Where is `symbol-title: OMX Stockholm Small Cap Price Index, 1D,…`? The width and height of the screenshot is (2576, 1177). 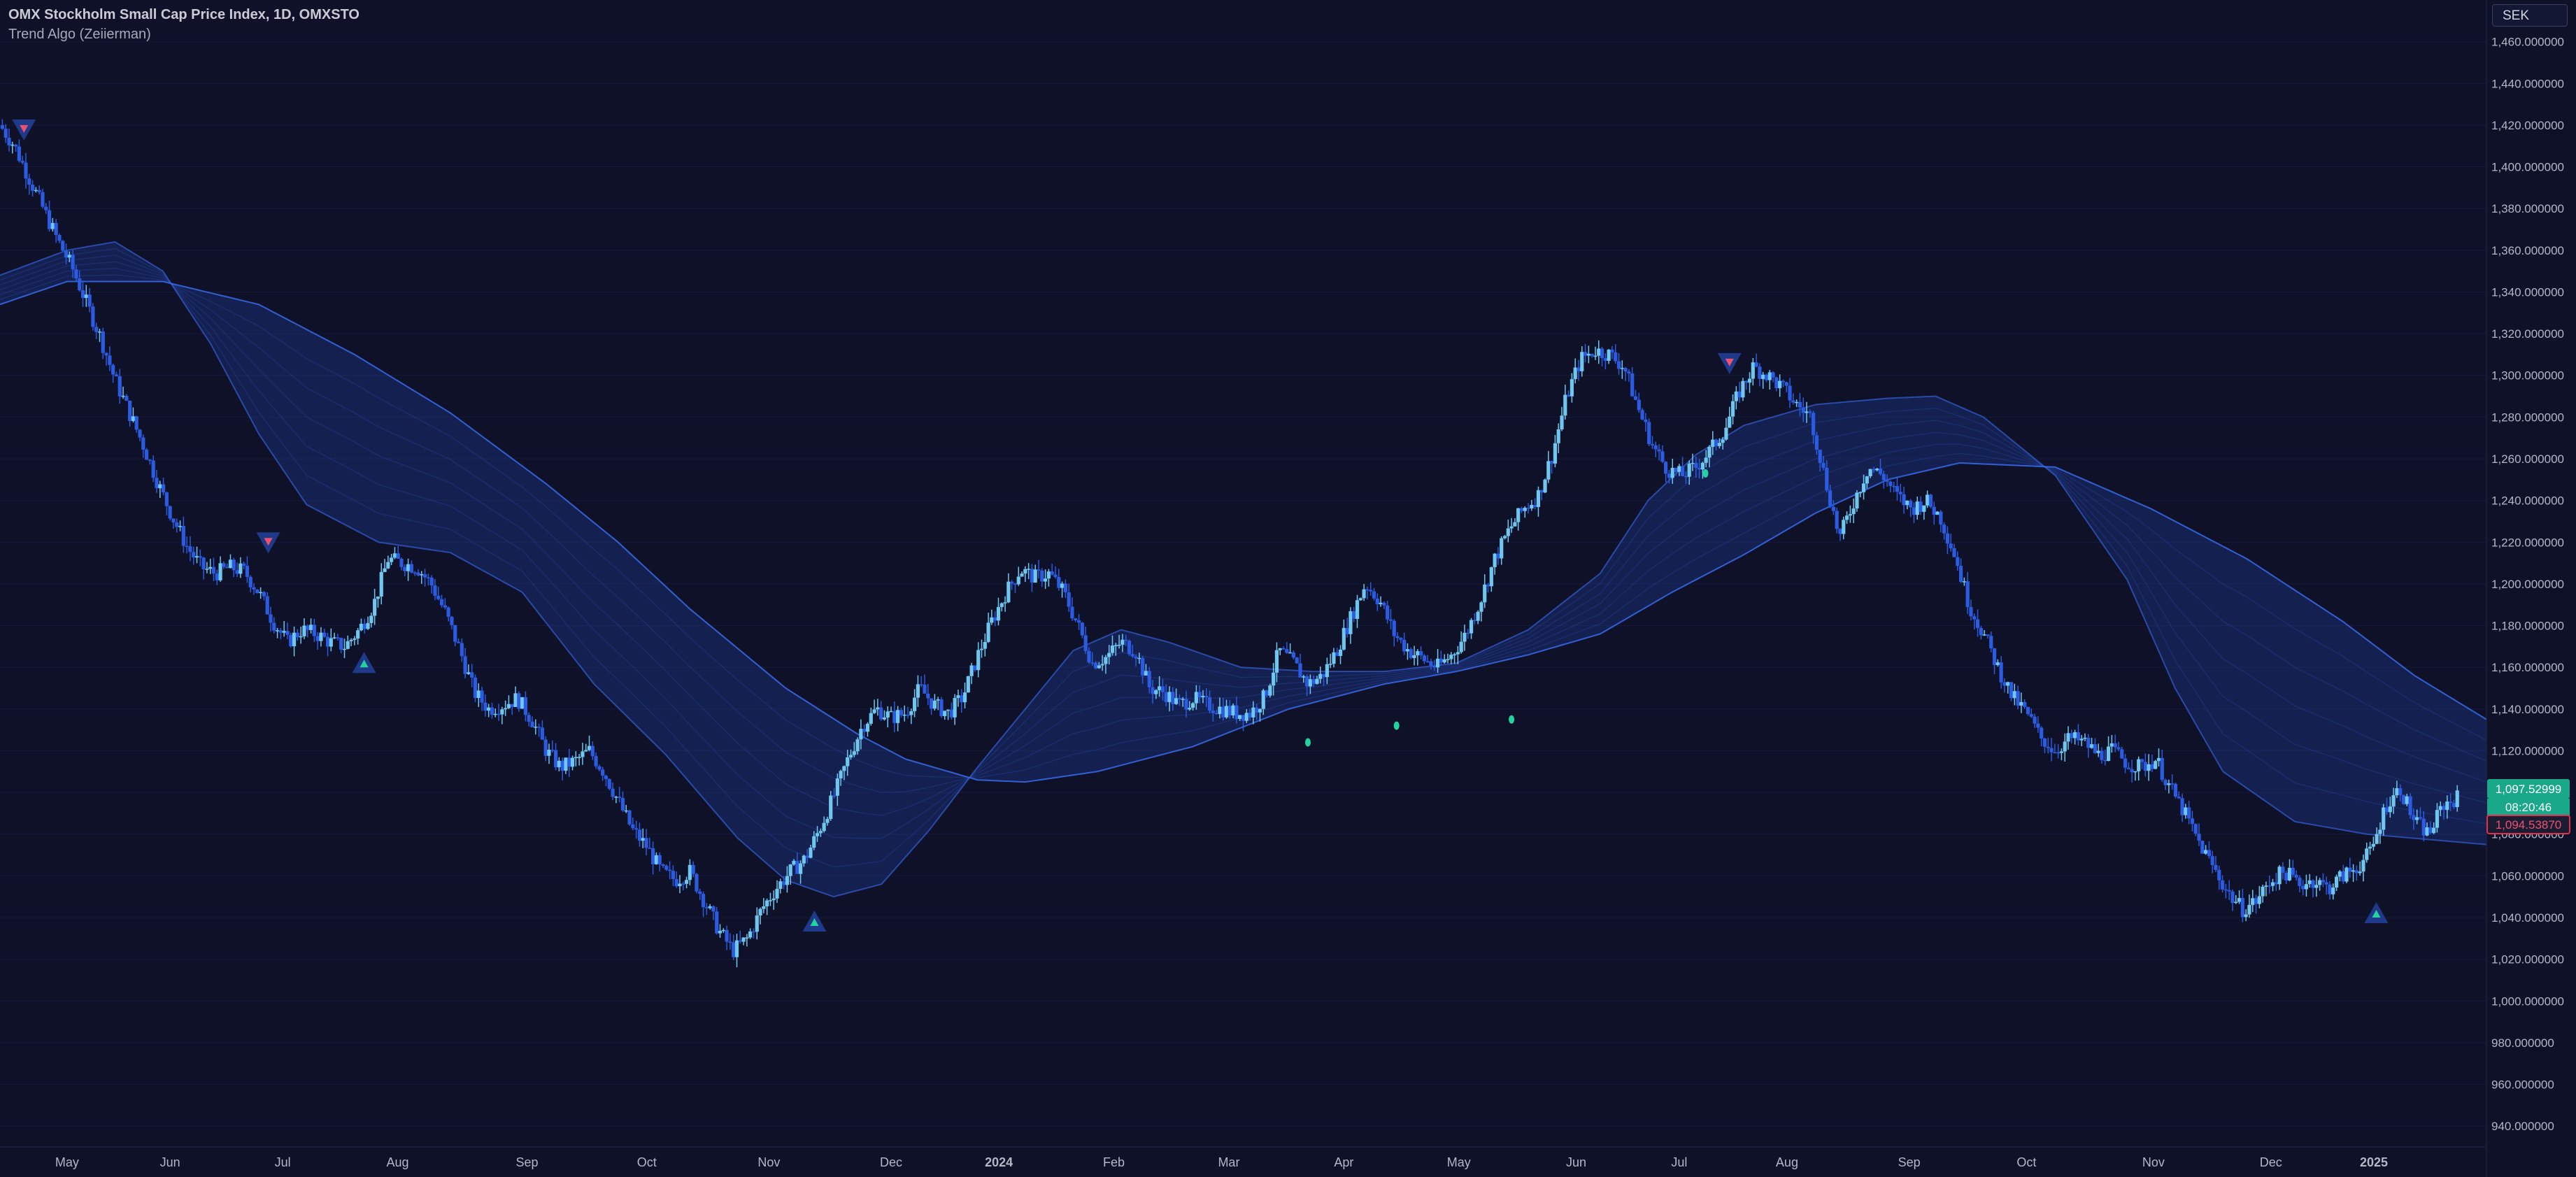
symbol-title: OMX Stockholm Small Cap Price Index, 1D,… is located at coordinates (184, 14).